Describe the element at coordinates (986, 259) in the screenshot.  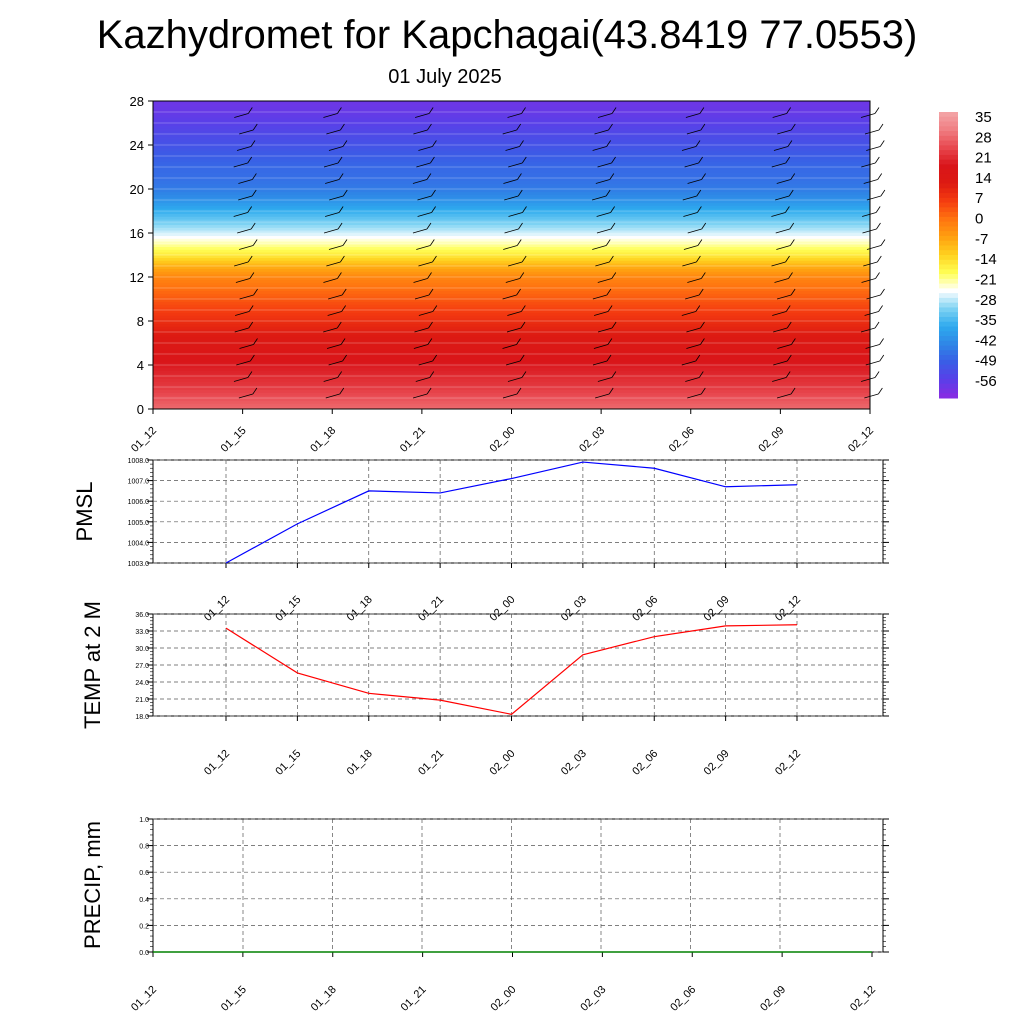
I see `colorbar-label: -14` at that location.